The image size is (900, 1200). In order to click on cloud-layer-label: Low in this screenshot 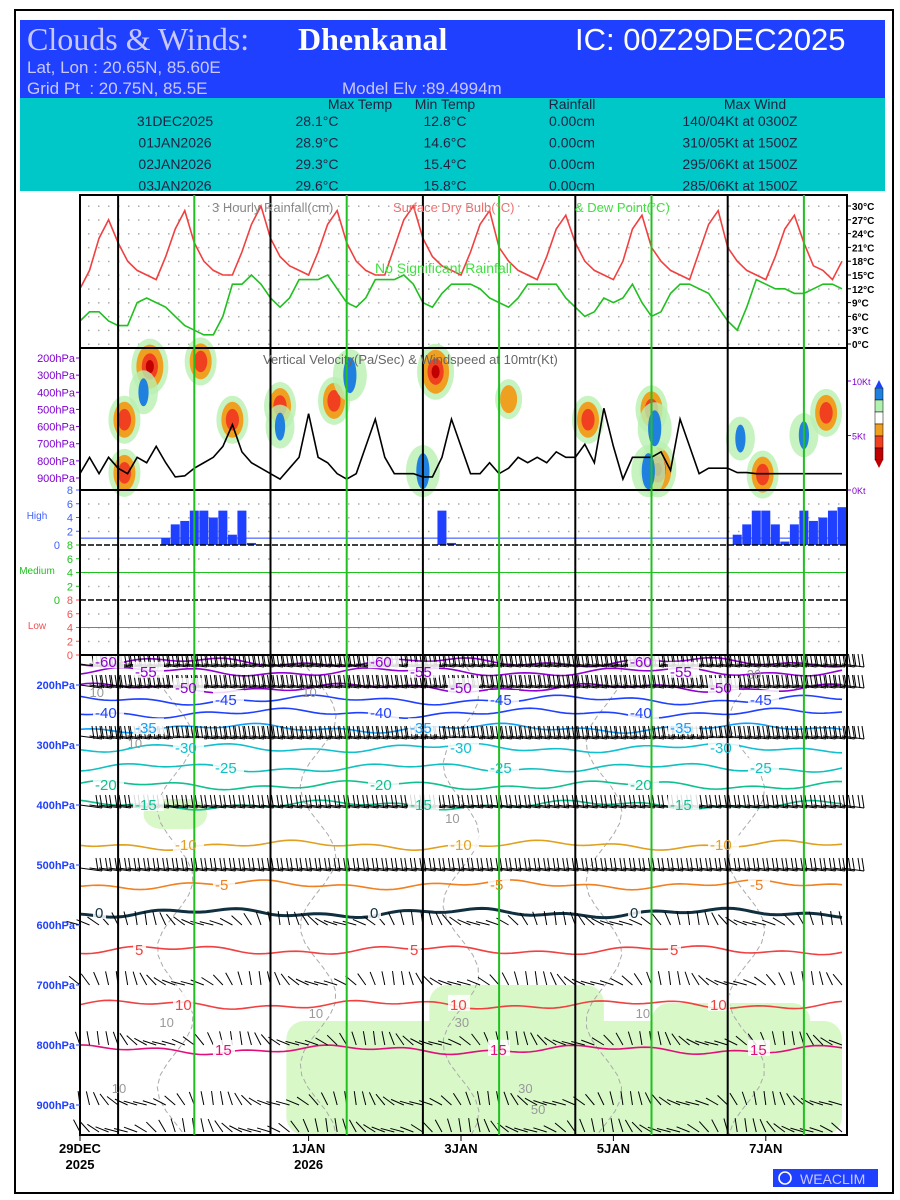, I will do `click(37, 626)`.